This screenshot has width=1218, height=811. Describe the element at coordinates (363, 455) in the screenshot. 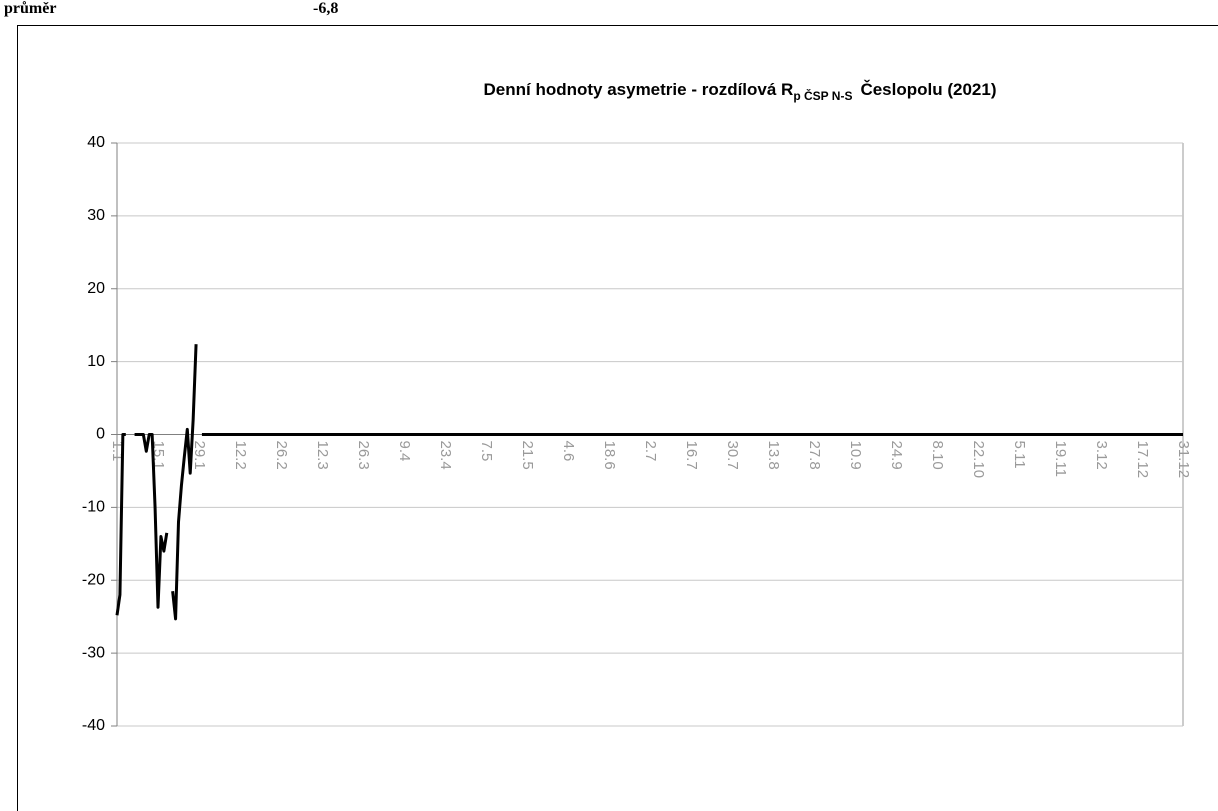

I see `x-tick-label: 26.3` at that location.